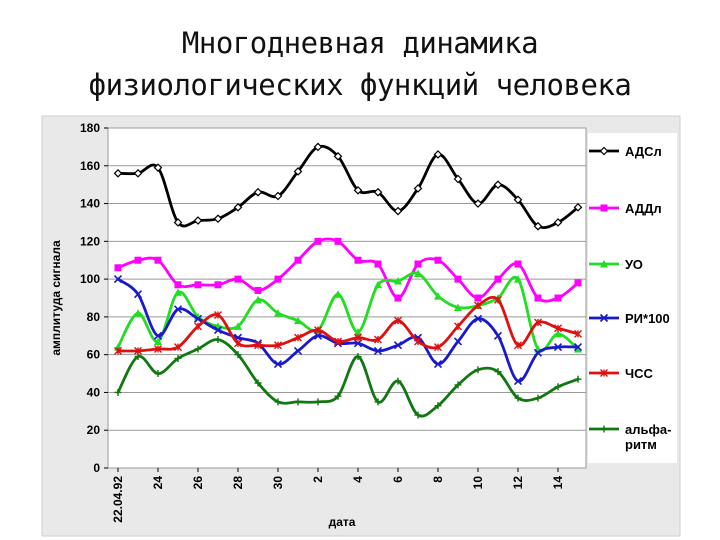 The height and width of the screenshot is (540, 720). I want to click on legend-entry-2: АДДл, so click(625, 208).